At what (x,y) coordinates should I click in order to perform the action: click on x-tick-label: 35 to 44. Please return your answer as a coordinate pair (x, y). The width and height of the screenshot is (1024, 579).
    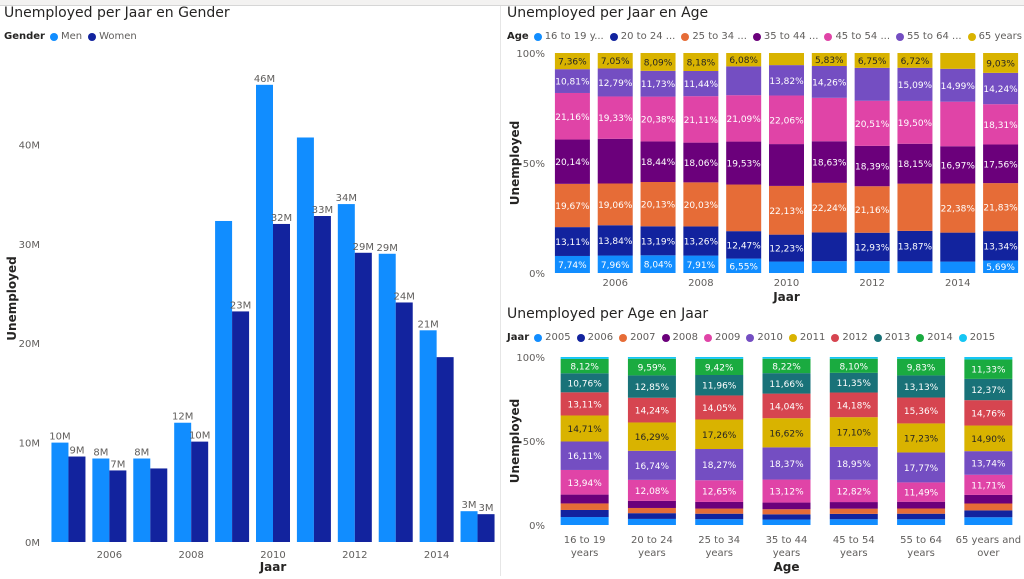
    Looking at the image, I should click on (787, 540).